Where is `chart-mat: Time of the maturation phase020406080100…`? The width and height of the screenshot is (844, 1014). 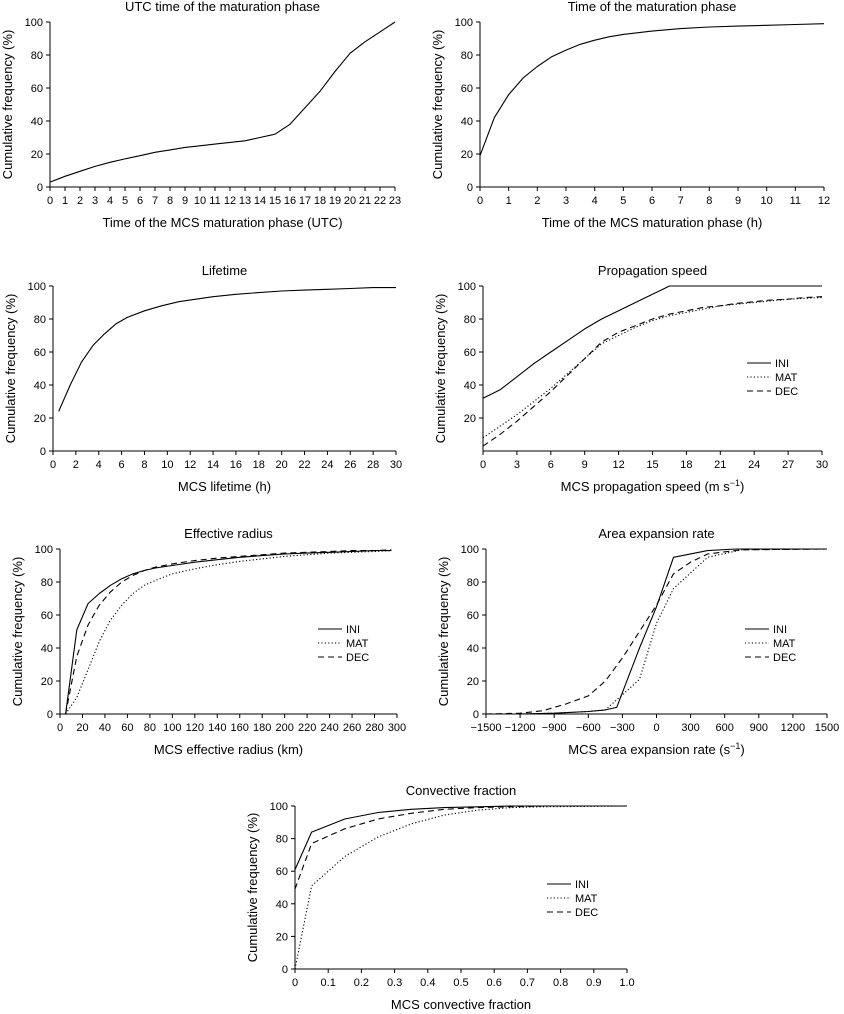
chart-mat: Time of the maturation phase020406080100… is located at coordinates (630, 115).